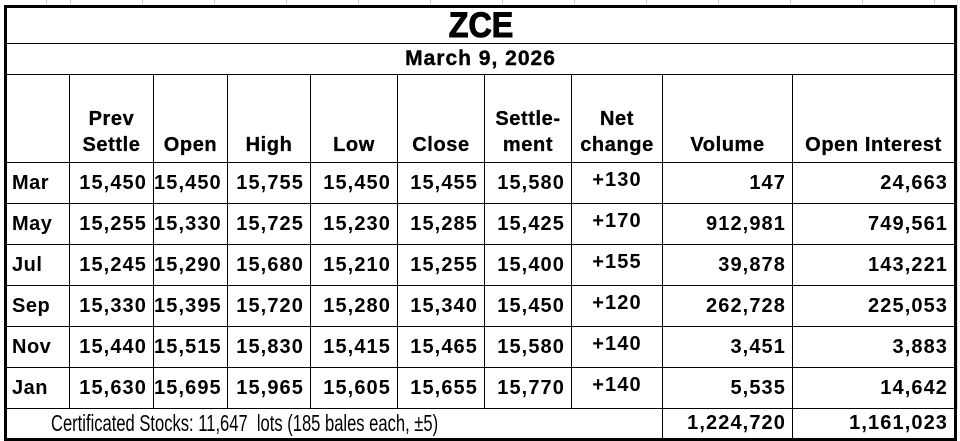 The image size is (960, 441). What do you see at coordinates (874, 306) in the screenshot?
I see `cell-open-interest: 225,053` at bounding box center [874, 306].